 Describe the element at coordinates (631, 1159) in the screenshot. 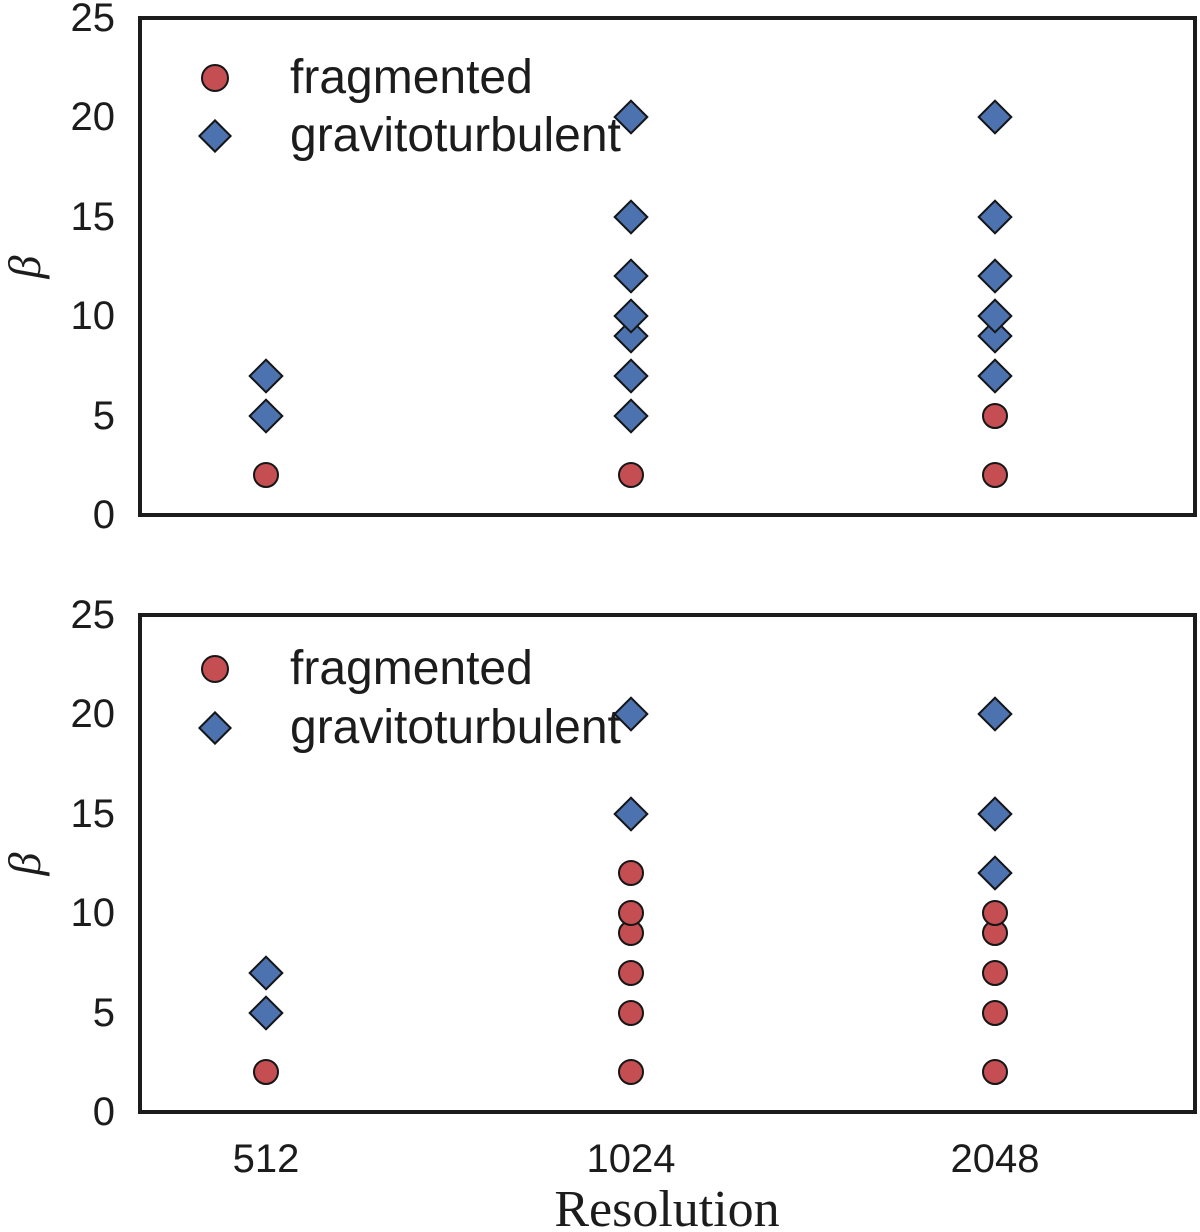

I see `x-tick-label: 1024` at that location.